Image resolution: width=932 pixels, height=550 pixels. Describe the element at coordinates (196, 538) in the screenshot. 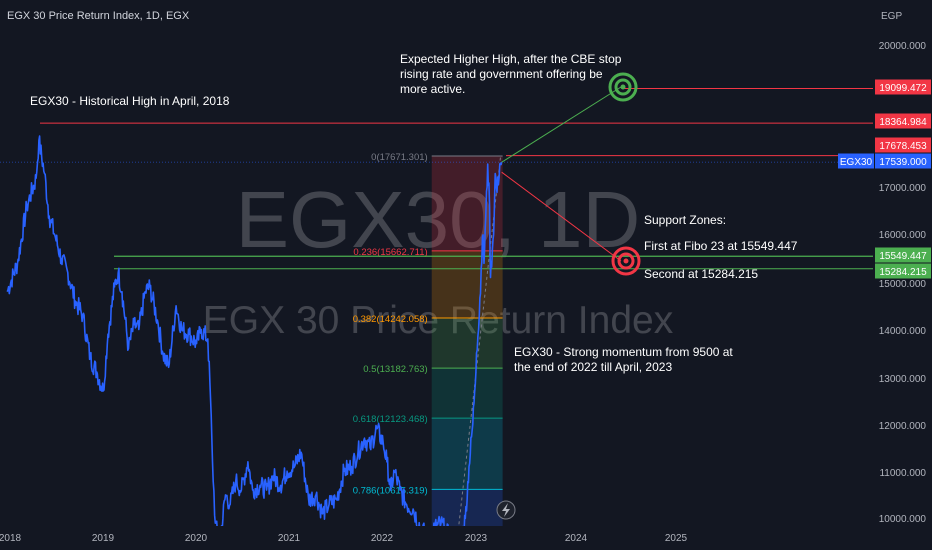

I see `time-tick-label: 2020` at that location.